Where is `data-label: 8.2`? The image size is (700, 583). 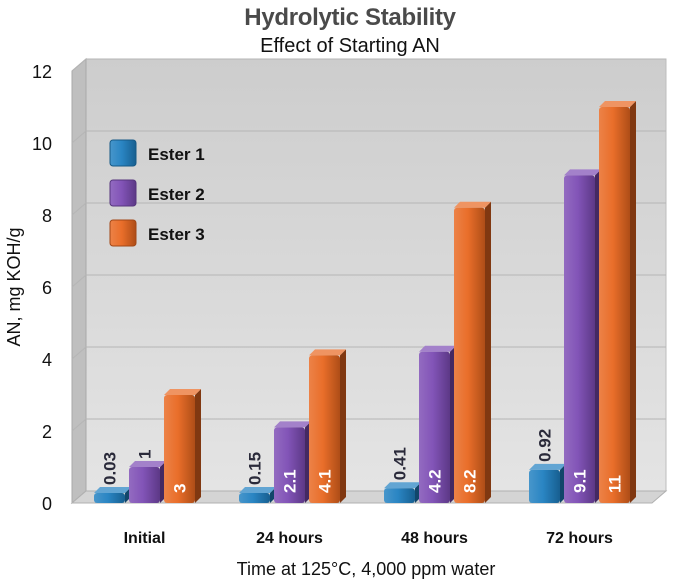 data-label: 8.2 is located at coordinates (470, 481).